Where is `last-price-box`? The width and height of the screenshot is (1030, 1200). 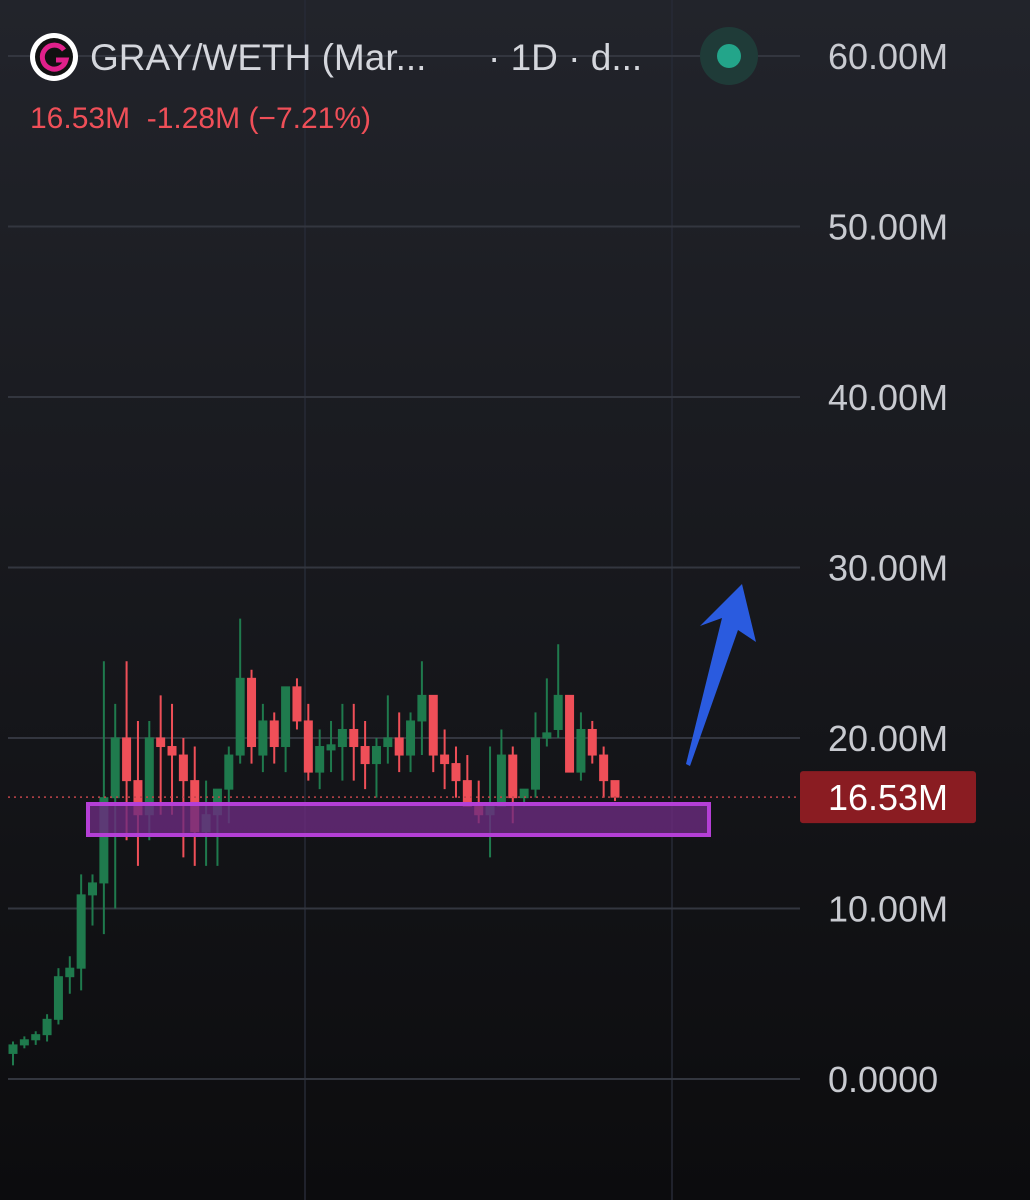 last-price-box is located at coordinates (888, 797).